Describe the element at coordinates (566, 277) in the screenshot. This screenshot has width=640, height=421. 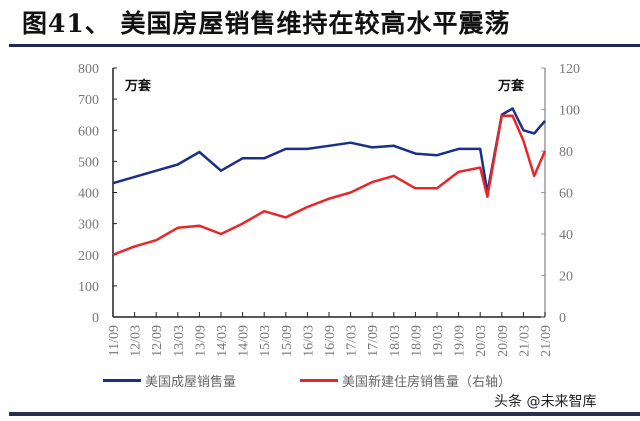
I see `y-right-tick-label: 20` at that location.